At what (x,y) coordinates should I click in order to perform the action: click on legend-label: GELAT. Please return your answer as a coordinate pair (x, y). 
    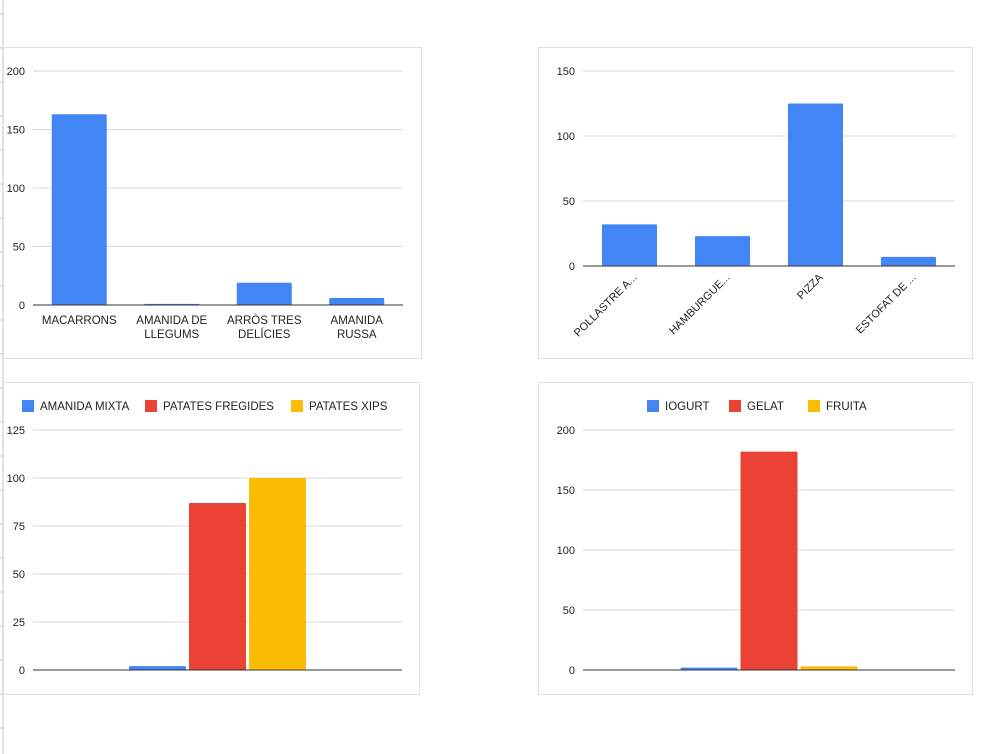
    Looking at the image, I should click on (765, 407).